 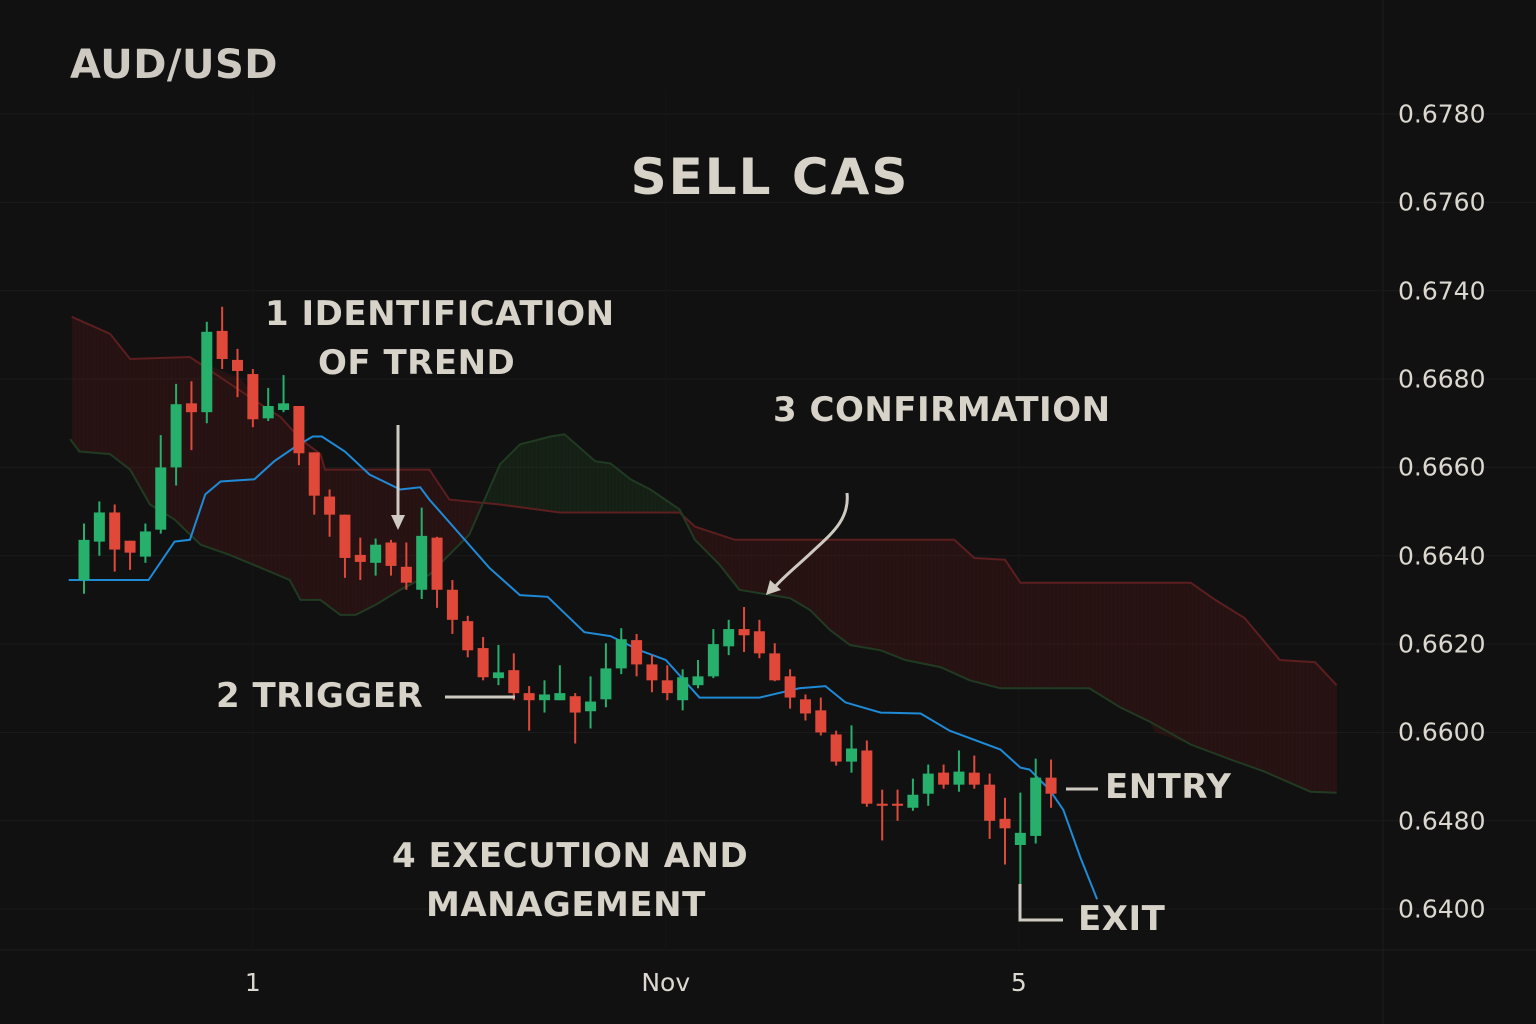 I want to click on confirmation-arrowhead, so click(x=773, y=587).